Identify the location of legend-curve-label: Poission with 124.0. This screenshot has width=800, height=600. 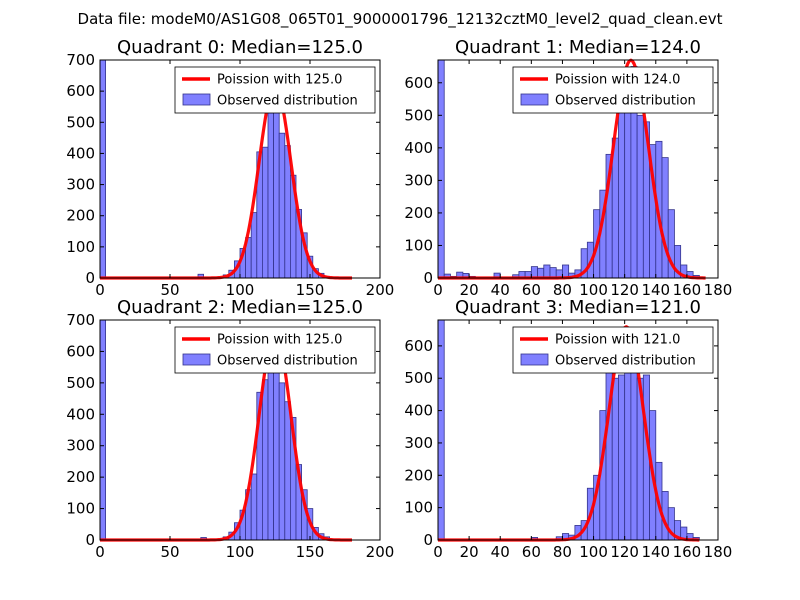
(617, 80).